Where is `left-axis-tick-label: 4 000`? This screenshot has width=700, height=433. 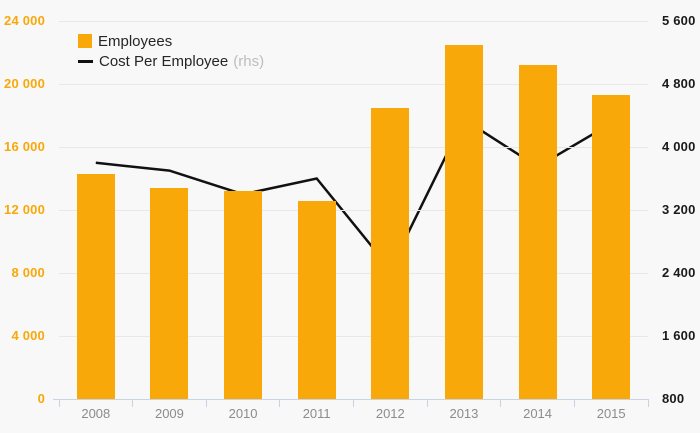 left-axis-tick-label: 4 000 is located at coordinates (28, 335).